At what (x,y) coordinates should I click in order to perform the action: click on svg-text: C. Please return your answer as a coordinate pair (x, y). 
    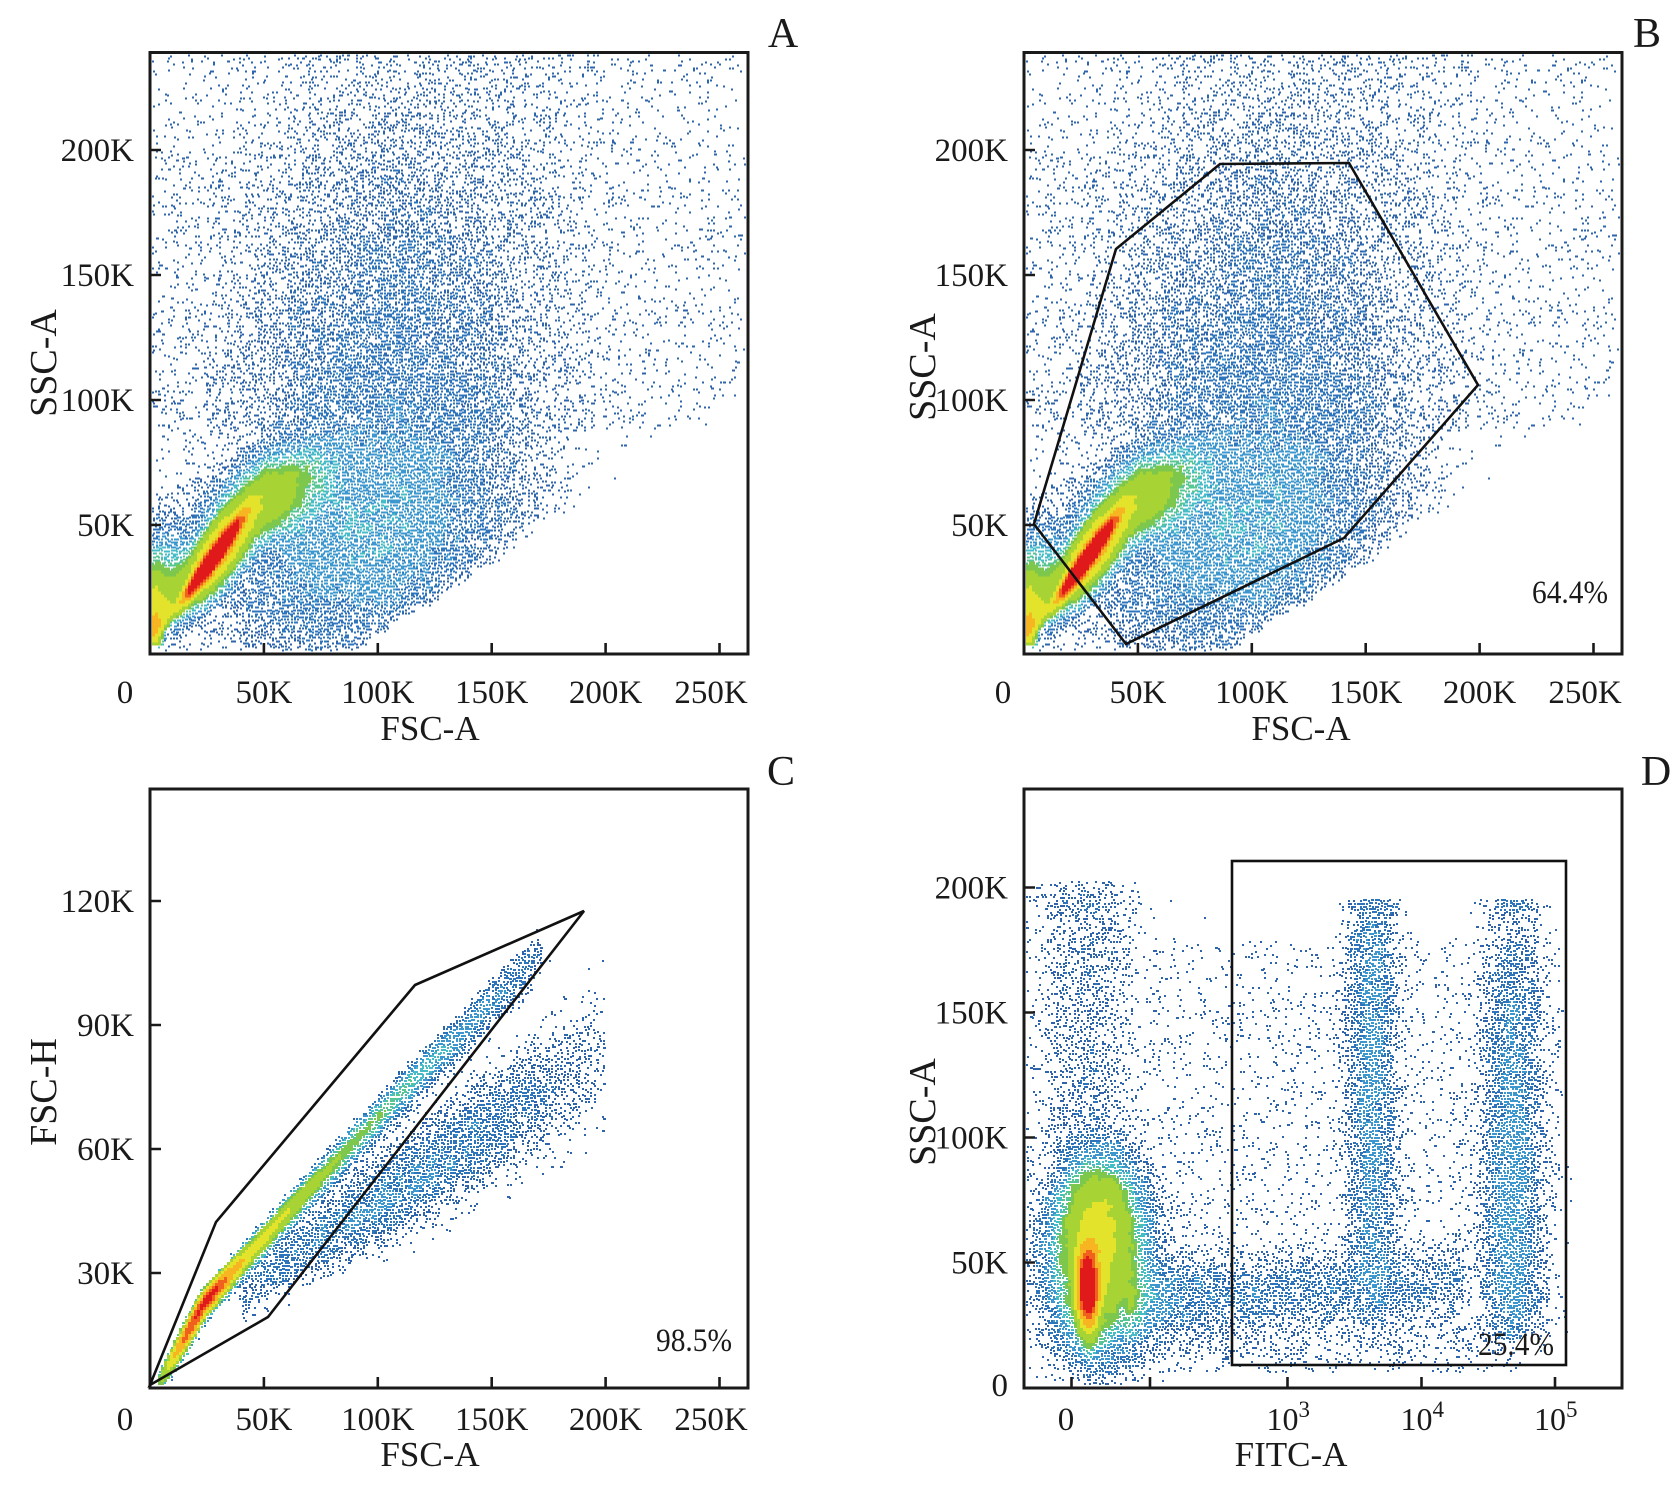
    Looking at the image, I should click on (781, 772).